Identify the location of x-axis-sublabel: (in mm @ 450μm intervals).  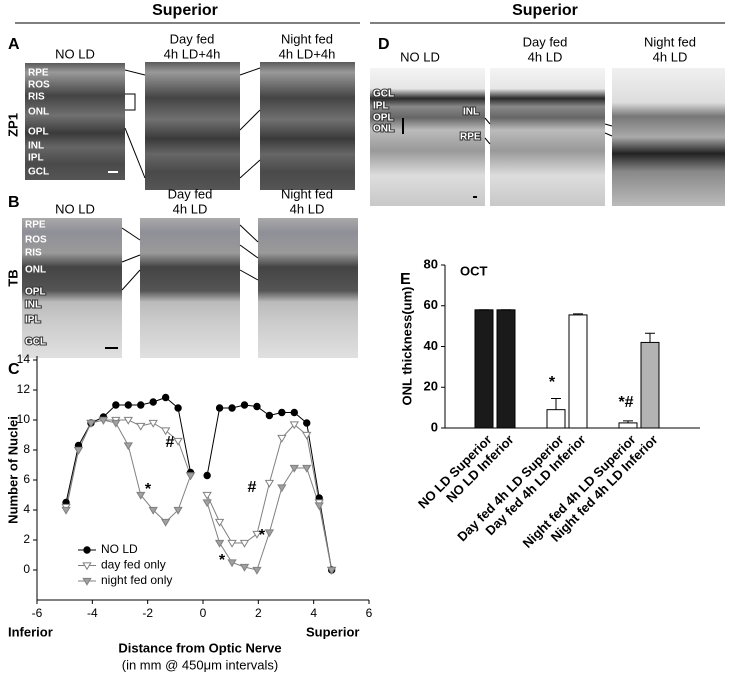
(200, 664).